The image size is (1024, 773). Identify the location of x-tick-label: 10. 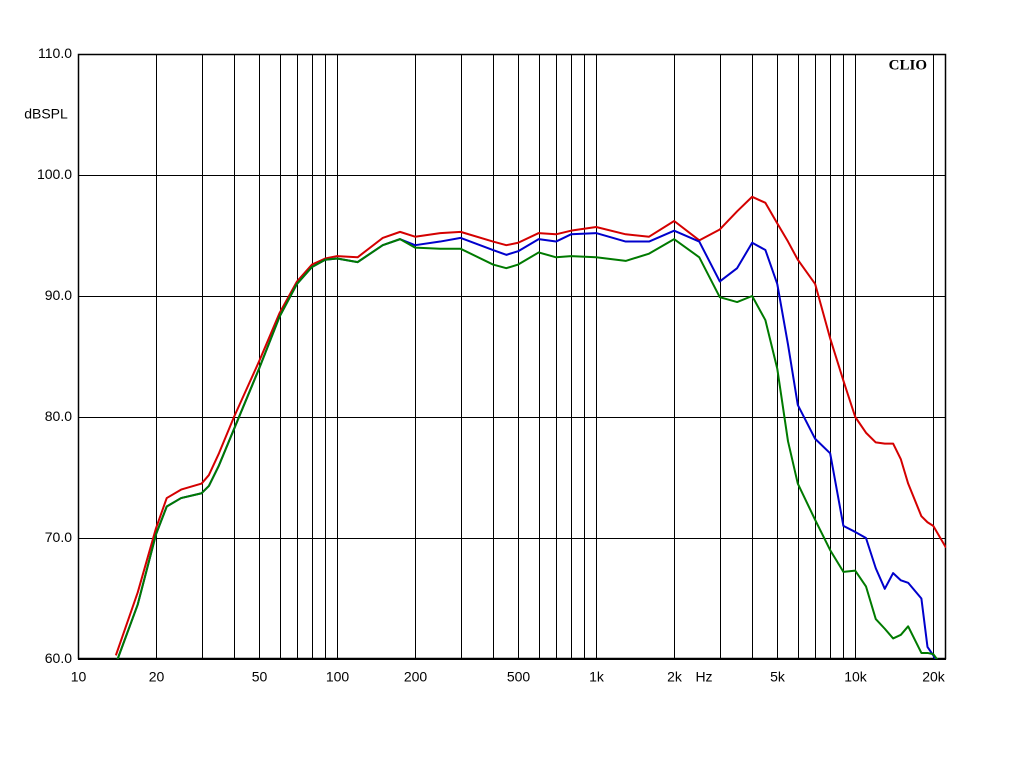
(79, 677).